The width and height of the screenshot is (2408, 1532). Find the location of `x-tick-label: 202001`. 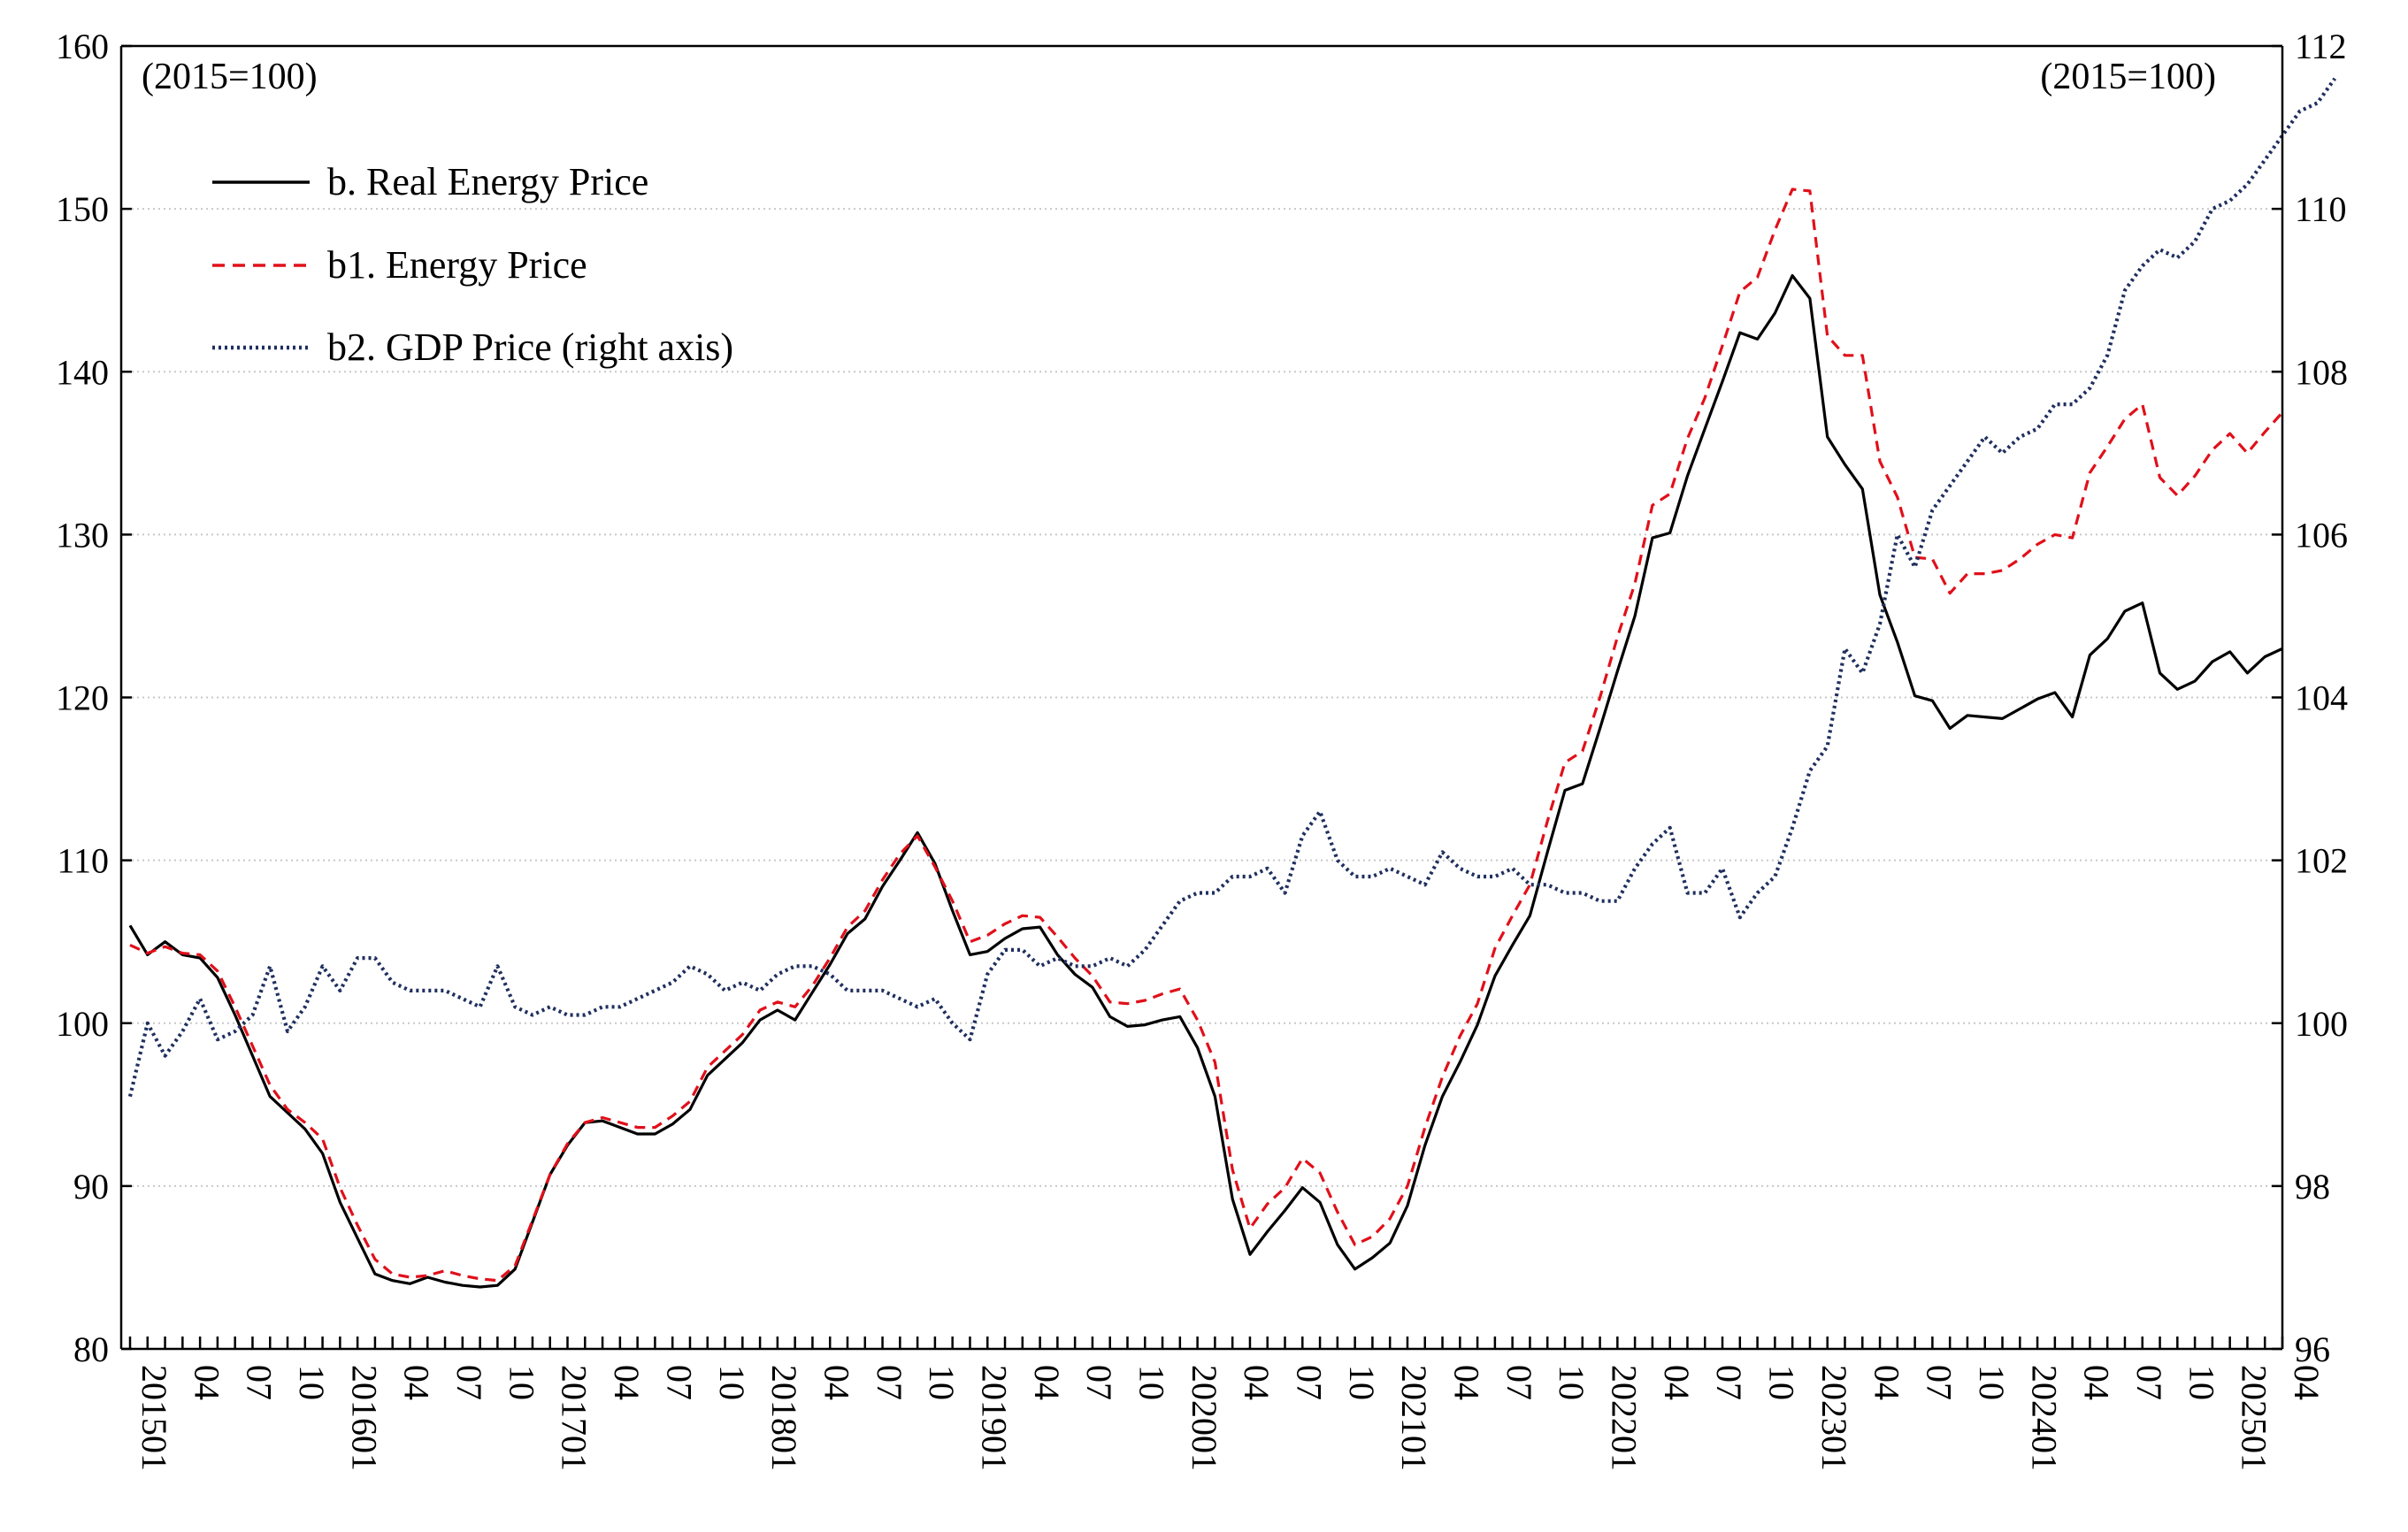

x-tick-label: 202001 is located at coordinates (1204, 1418).